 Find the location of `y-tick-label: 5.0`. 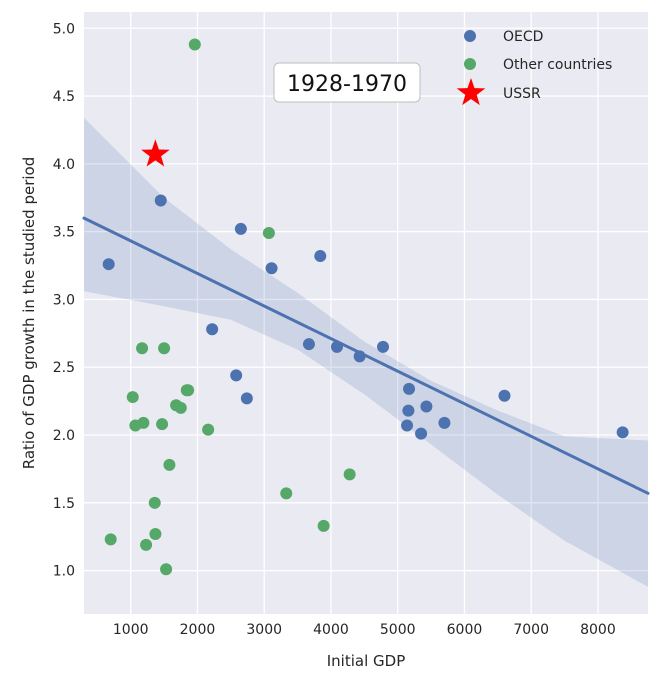

y-tick-label: 5.0 is located at coordinates (64, 29).